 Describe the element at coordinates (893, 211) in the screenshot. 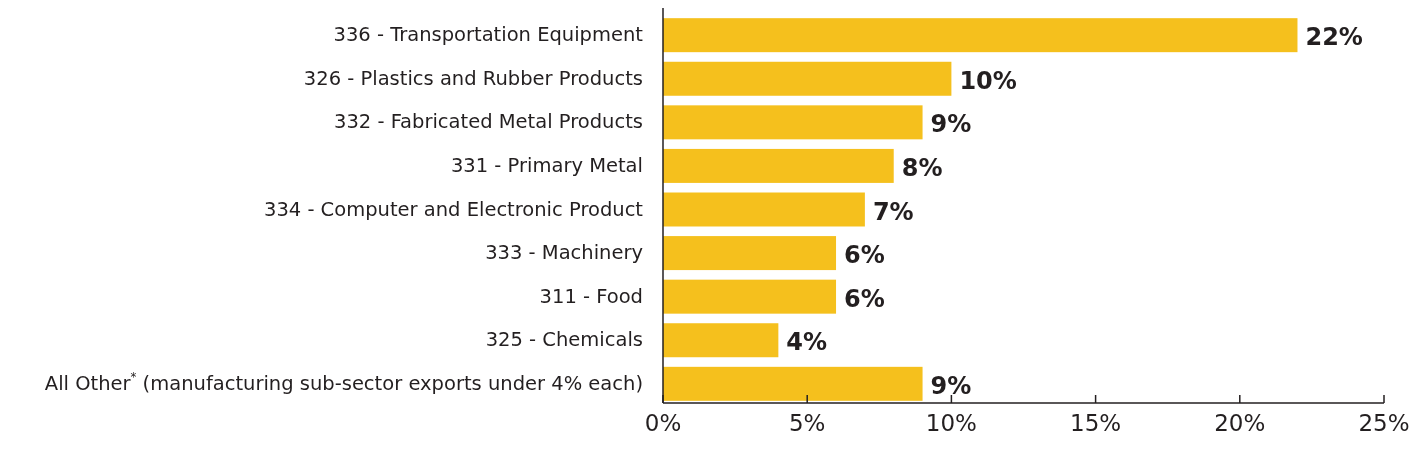

I see `data-label: 7%` at that location.